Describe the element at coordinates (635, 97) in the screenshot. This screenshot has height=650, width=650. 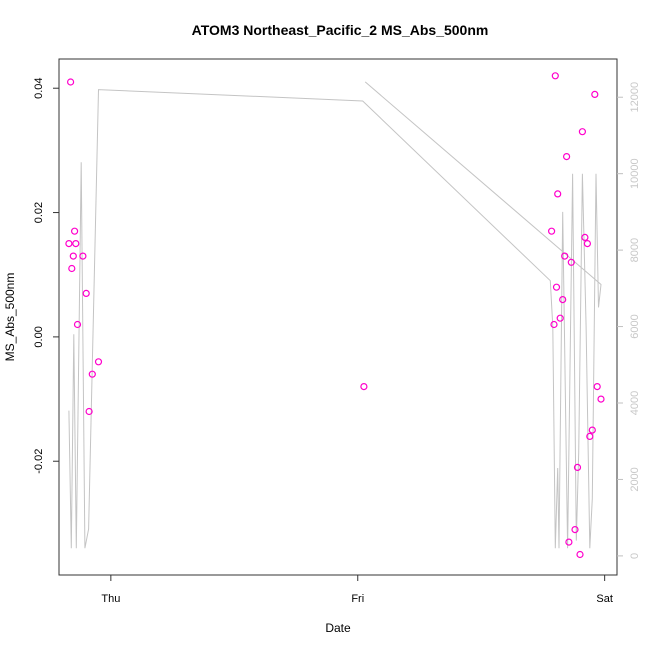
I see `y2-tick-label-6: 12000` at that location.